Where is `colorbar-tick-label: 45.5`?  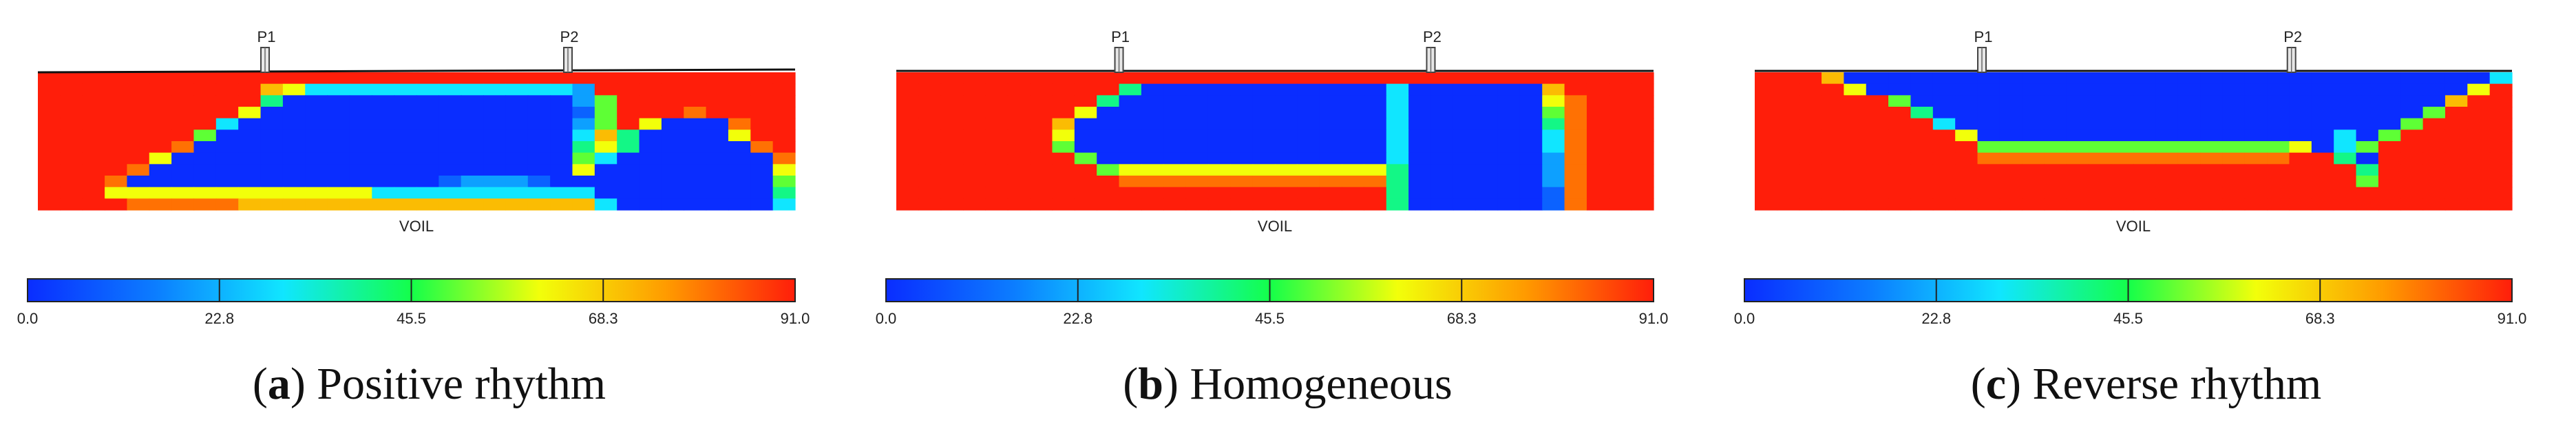 colorbar-tick-label: 45.5 is located at coordinates (412, 318).